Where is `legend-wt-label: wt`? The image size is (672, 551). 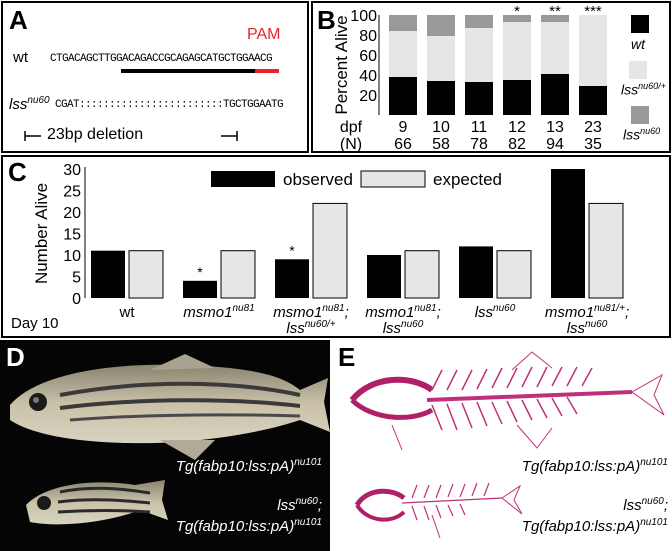
legend-wt-label: wt is located at coordinates (638, 44).